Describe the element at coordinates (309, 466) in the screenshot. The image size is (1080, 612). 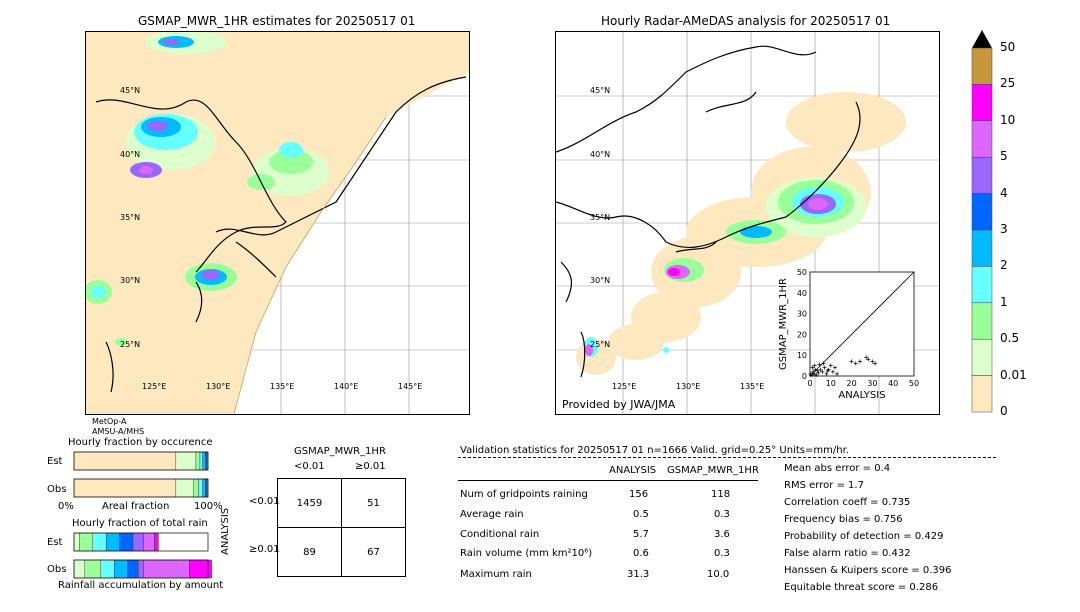
I see `contingency-col-lt: <0.01` at that location.